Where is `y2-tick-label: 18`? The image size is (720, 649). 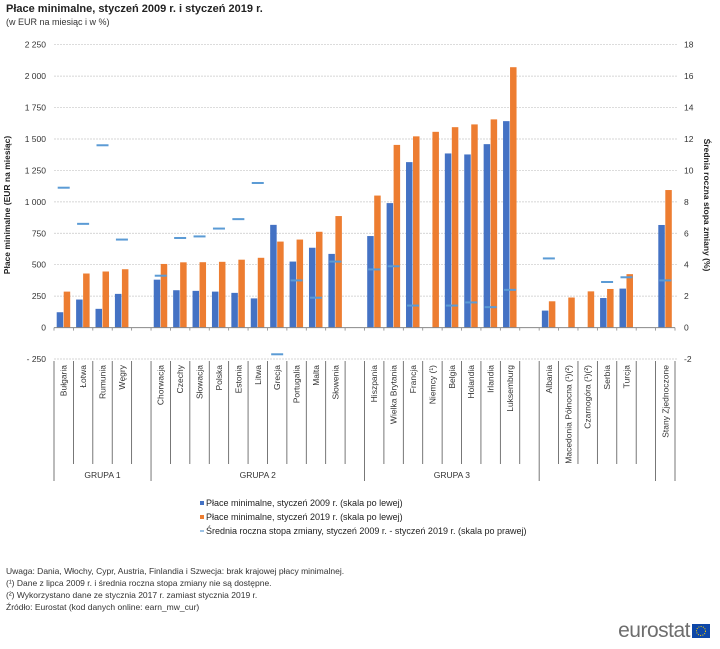
y2-tick-label: 18 is located at coordinates (689, 45).